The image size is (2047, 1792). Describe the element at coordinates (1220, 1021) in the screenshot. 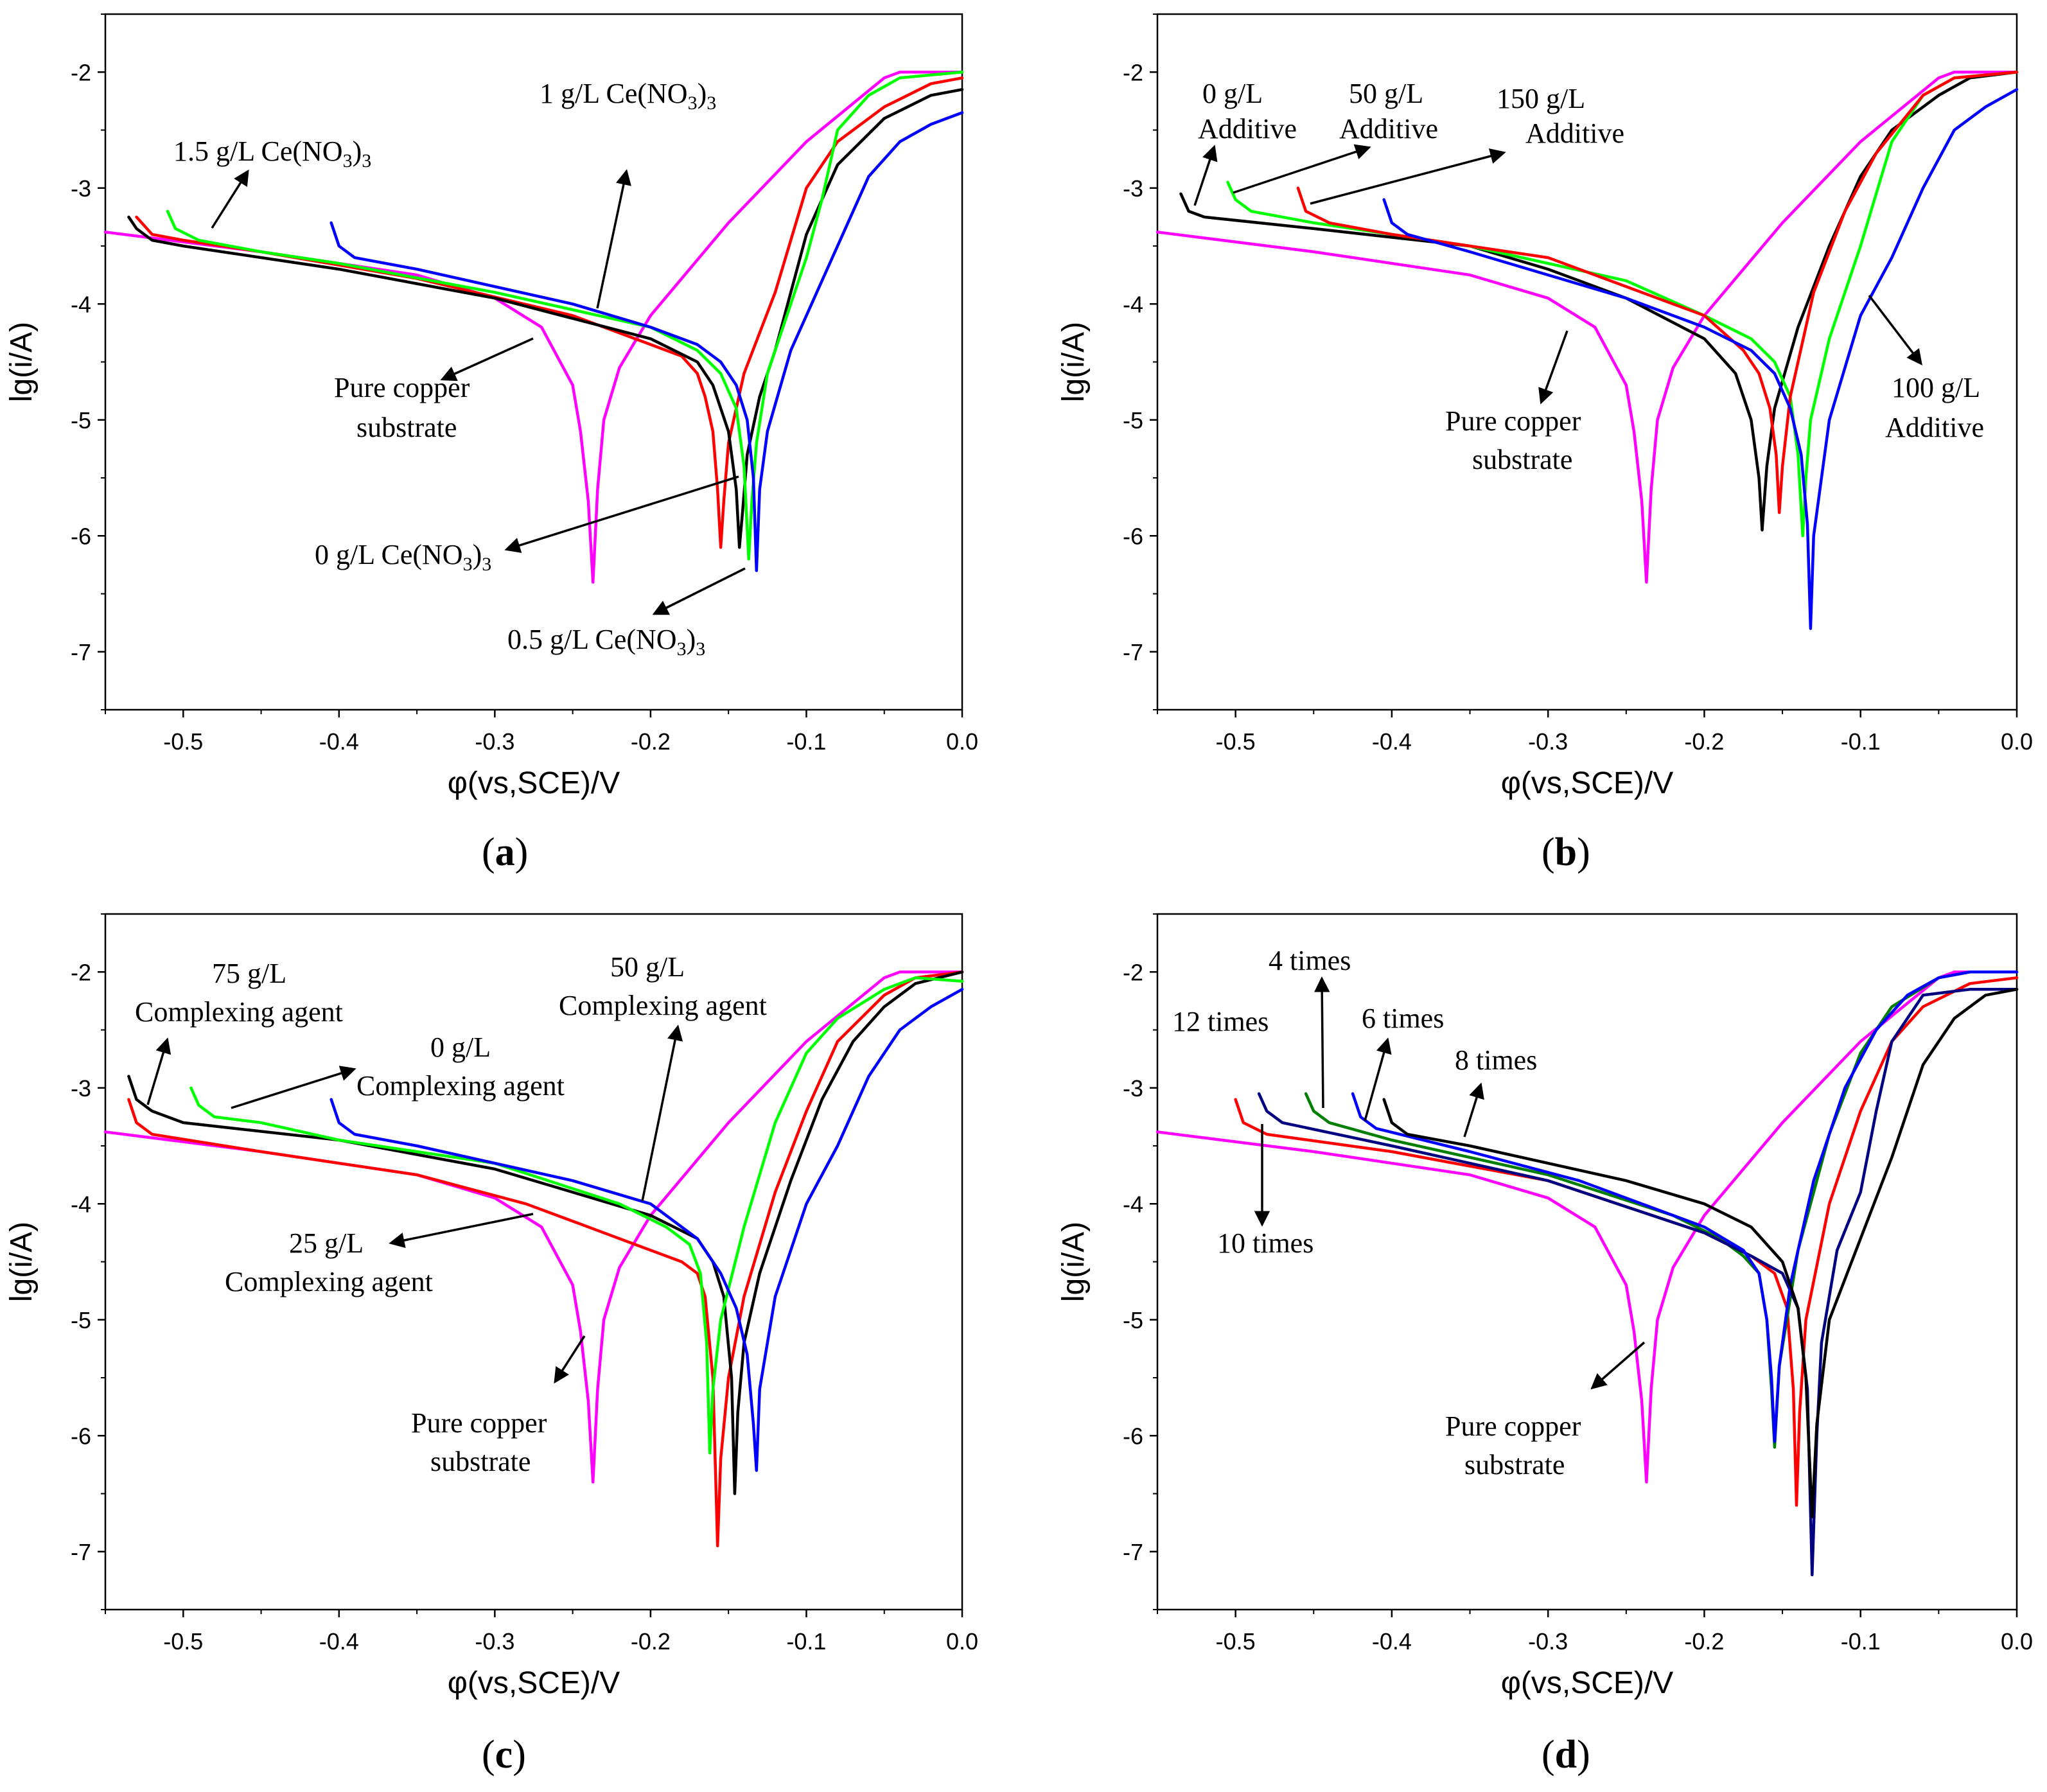

I see `annotation-label: 12 times` at that location.